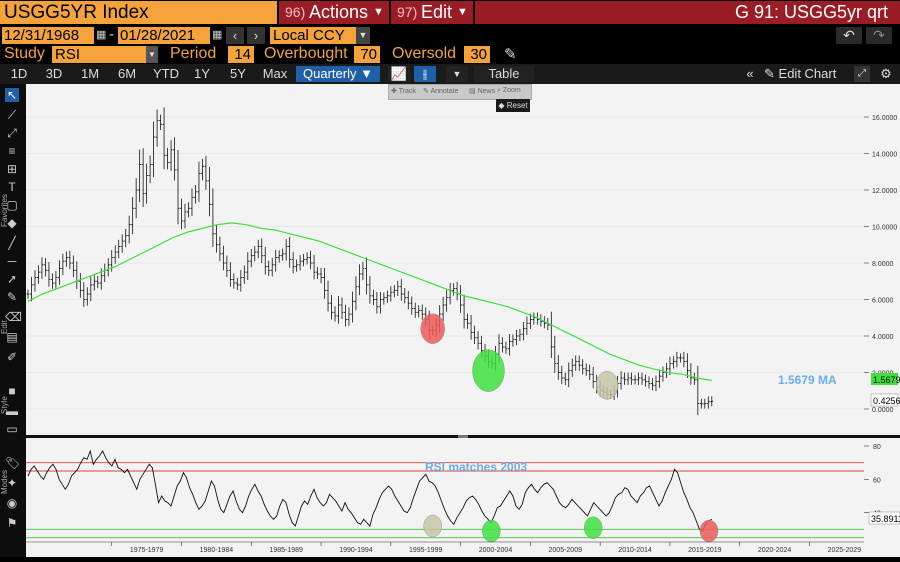  What do you see at coordinates (877, 447) in the screenshot?
I see `rsi-y-tick-label: 80` at bounding box center [877, 447].